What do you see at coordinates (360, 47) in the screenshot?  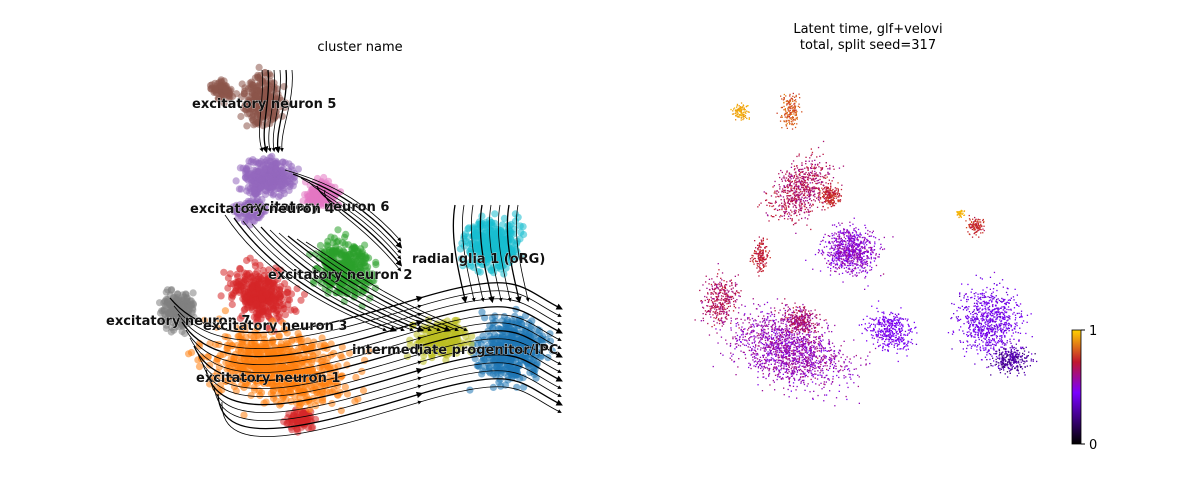 I see `left-panel-title: cluster name` at bounding box center [360, 47].